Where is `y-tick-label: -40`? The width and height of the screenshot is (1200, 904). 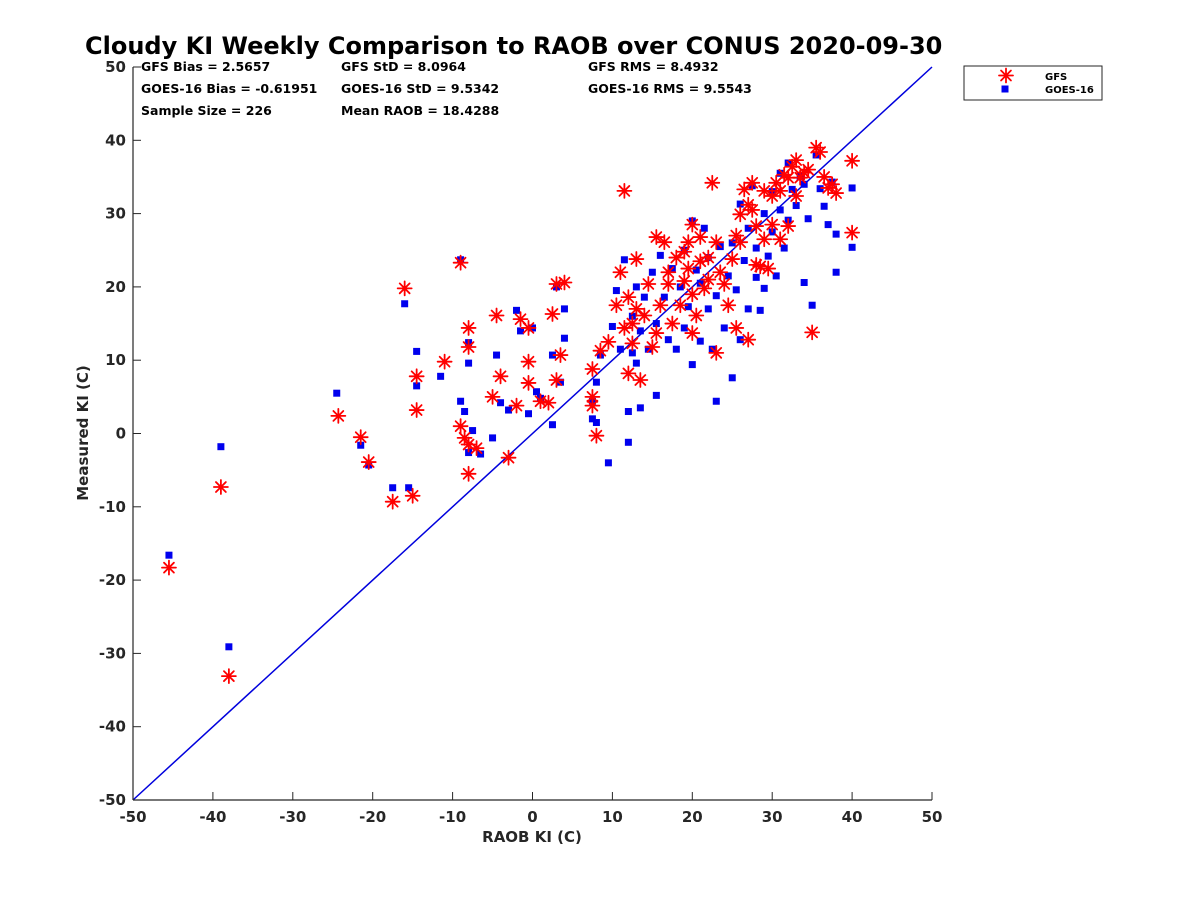 y-tick-label: -40 is located at coordinates (112, 727).